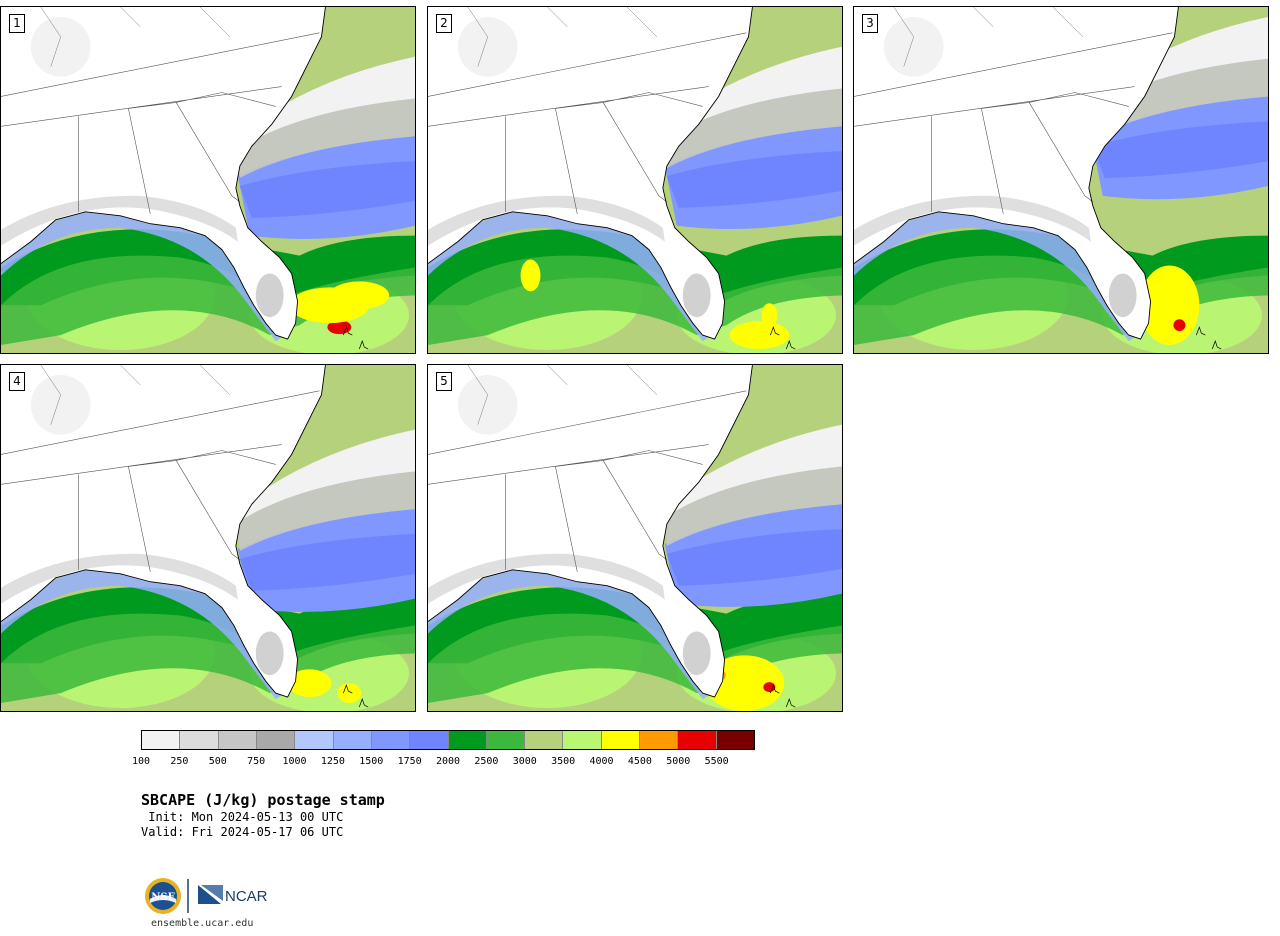 This screenshot has width=1280, height=936. What do you see at coordinates (17, 23) in the screenshot?
I see `panel-number-1: 1` at bounding box center [17, 23].